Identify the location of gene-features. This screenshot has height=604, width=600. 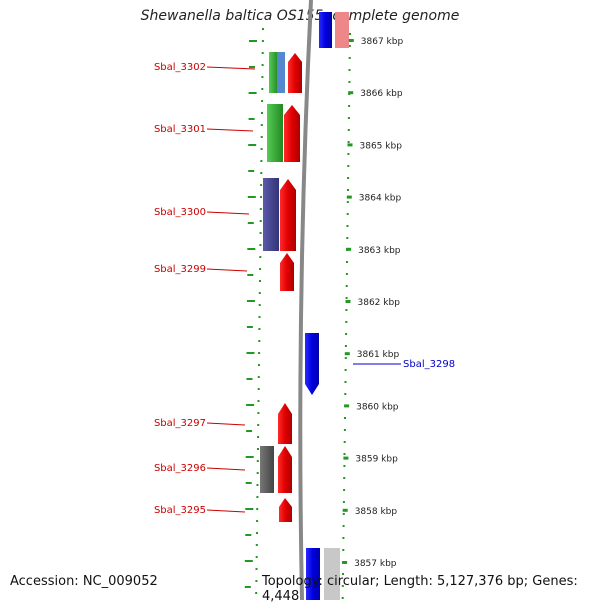
(304, 306).